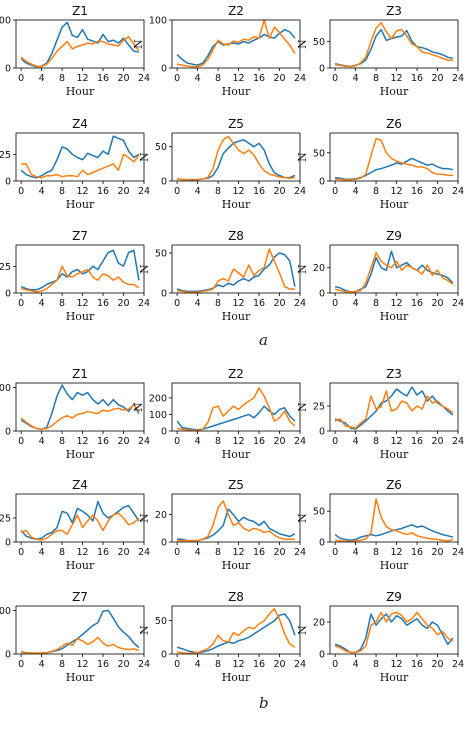 This screenshot has width=474, height=731. Describe the element at coordinates (264, 703) in the screenshot. I see `panel-label-b: b` at that location.